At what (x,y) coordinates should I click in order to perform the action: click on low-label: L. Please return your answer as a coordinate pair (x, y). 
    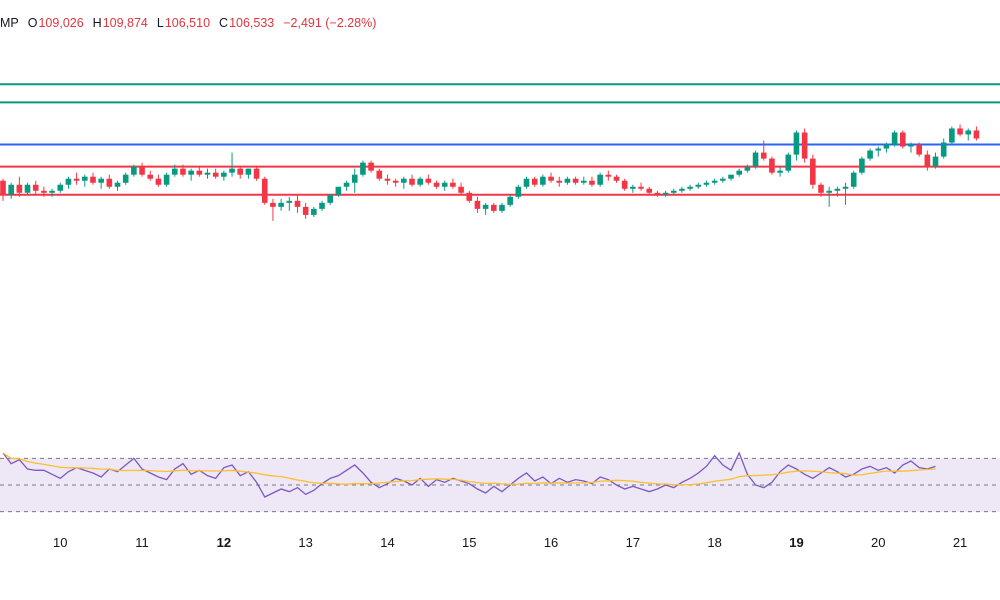
    Looking at the image, I should click on (160, 23).